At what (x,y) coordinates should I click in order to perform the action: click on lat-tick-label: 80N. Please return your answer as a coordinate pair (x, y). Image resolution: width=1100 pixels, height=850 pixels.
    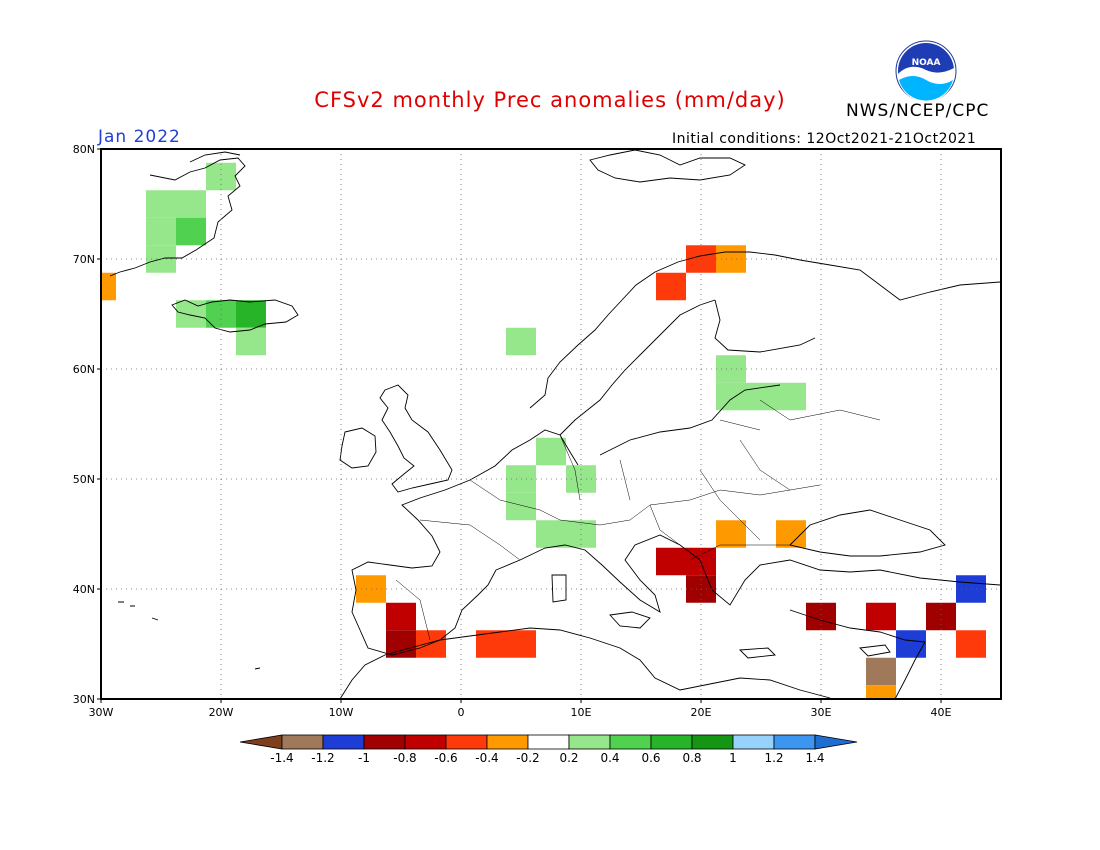
    Looking at the image, I should click on (84, 149).